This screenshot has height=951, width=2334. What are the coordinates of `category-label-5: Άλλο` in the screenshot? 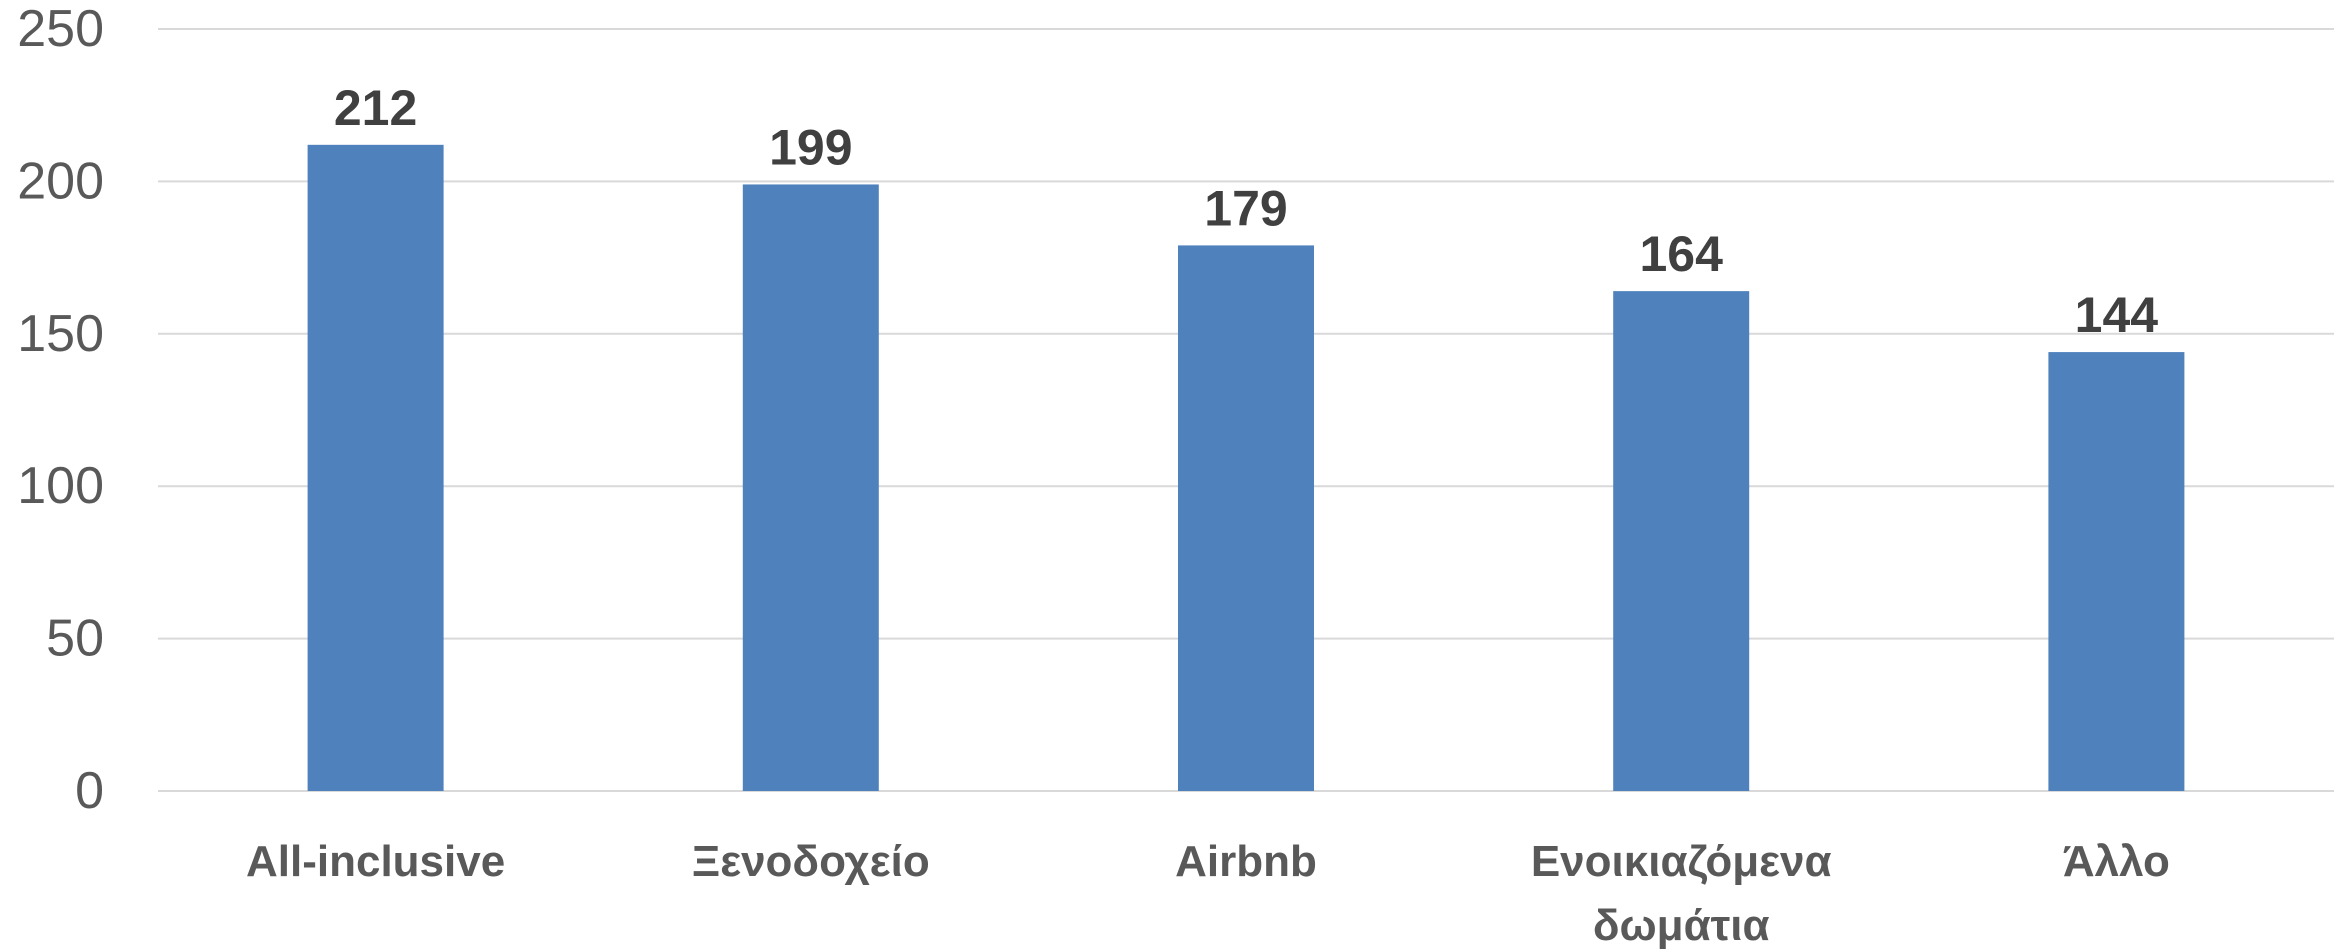 It's located at (2116, 861).